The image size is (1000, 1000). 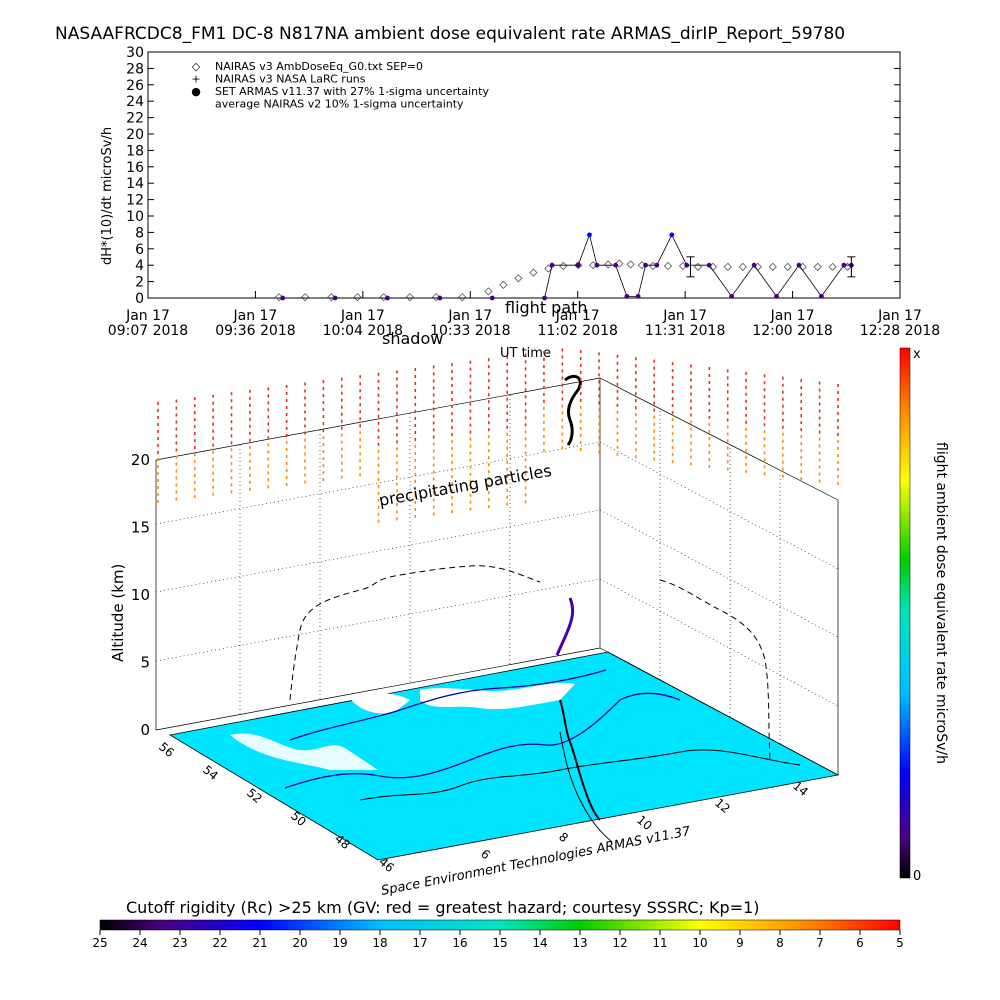 I want to click on cbar-tick-label: 17, so click(x=419, y=943).